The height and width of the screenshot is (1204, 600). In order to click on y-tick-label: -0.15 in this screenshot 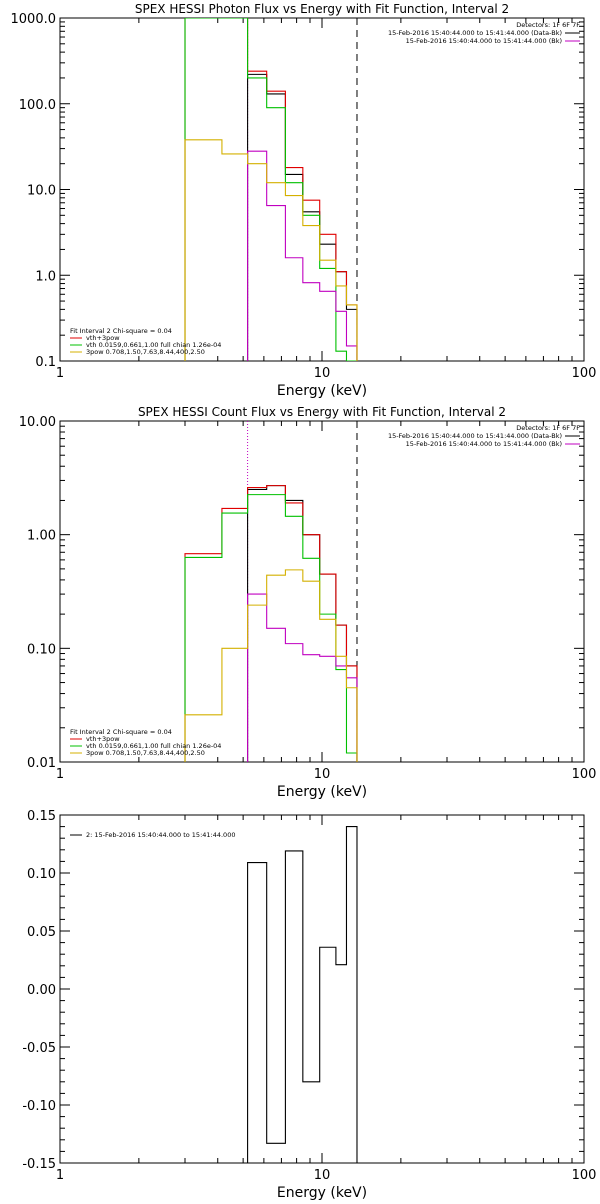, I will do `click(39, 1164)`.